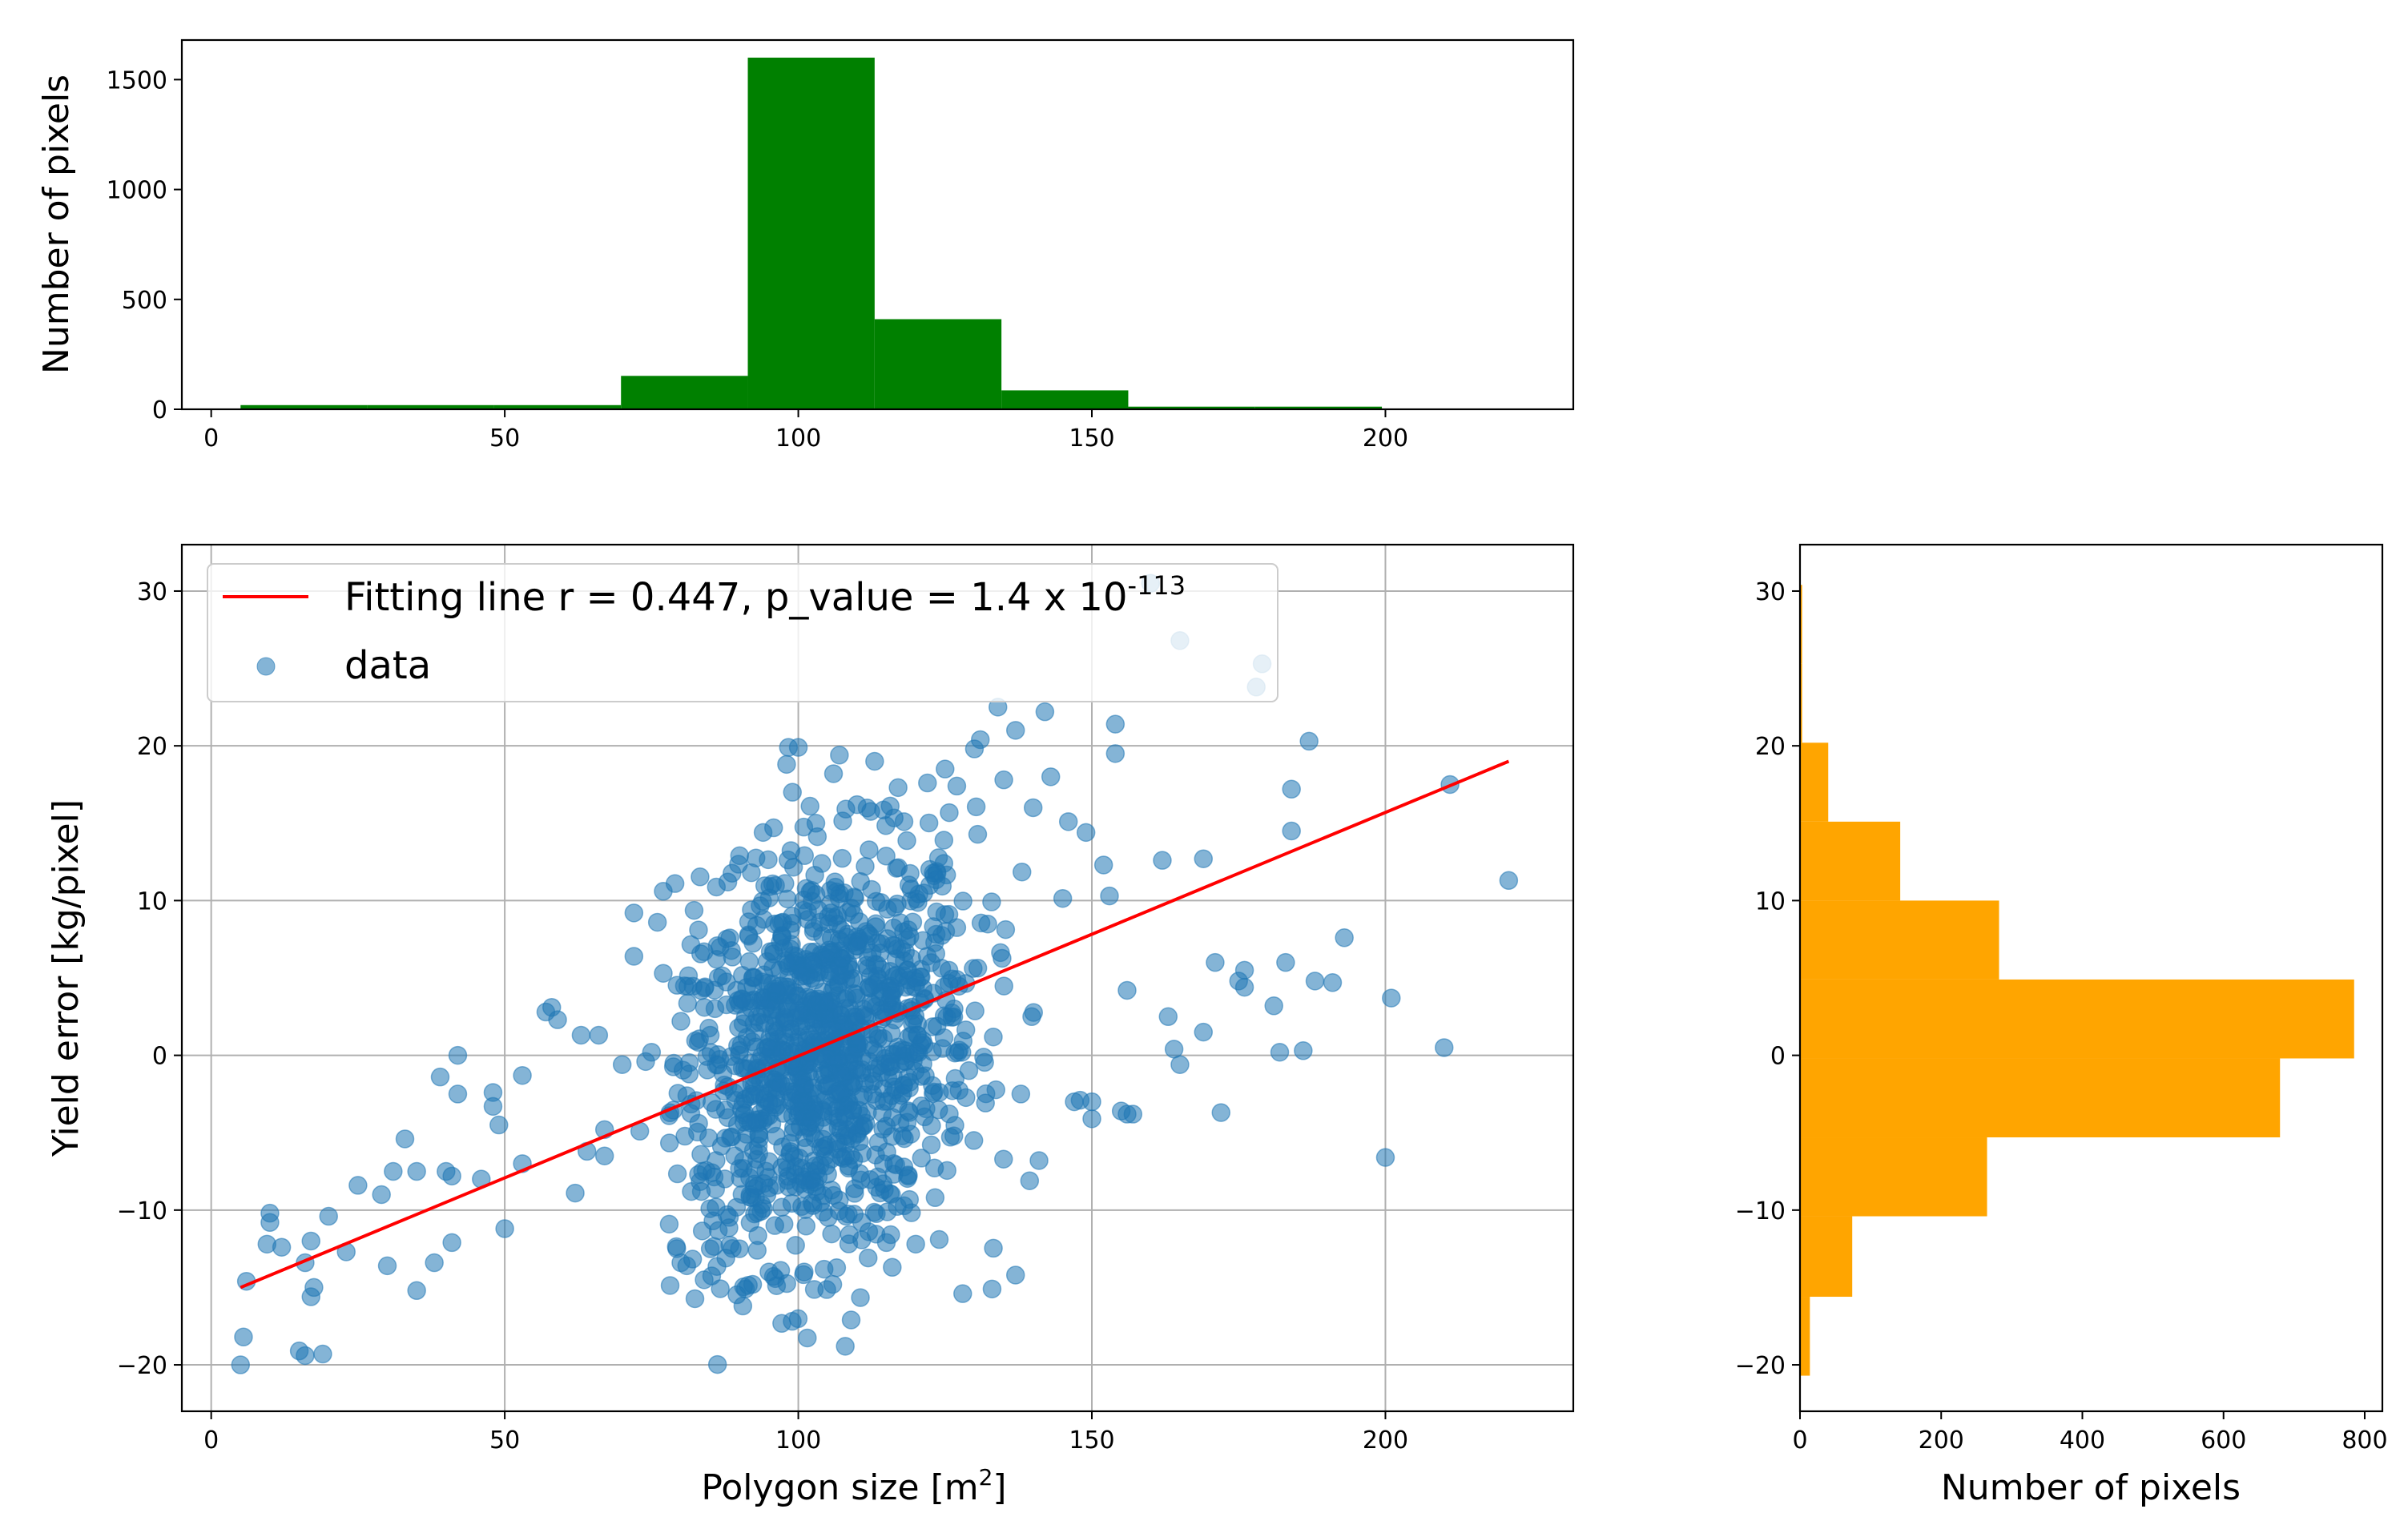 This screenshot has height=1521, width=2408. Describe the element at coordinates (211, 1440) in the screenshot. I see `main-x-tick-label: 0` at that location.